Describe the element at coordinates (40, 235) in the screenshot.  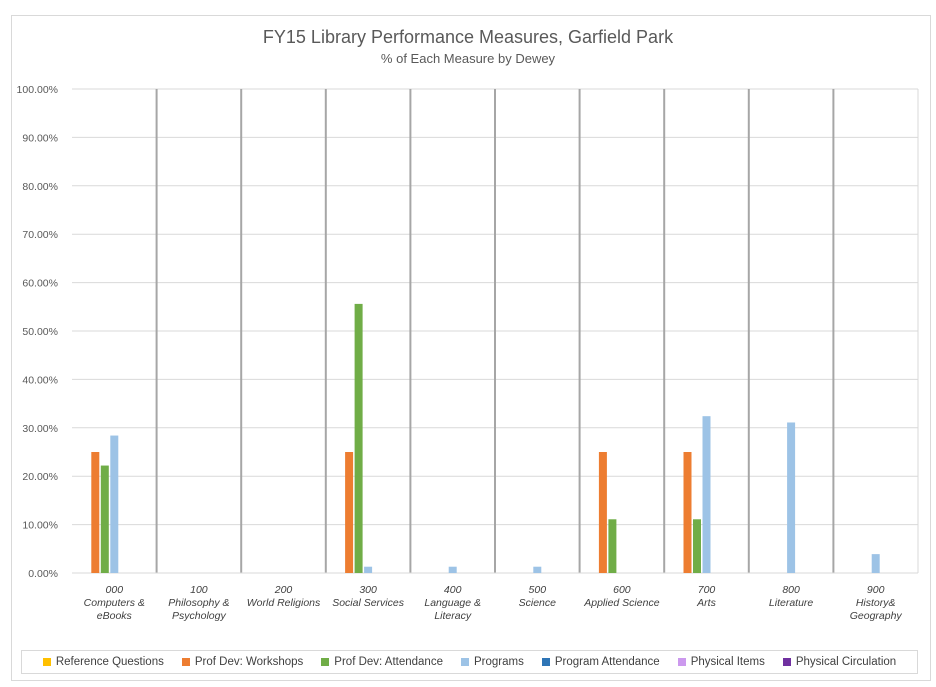
I see `y-tick-label: 70.00%` at that location.